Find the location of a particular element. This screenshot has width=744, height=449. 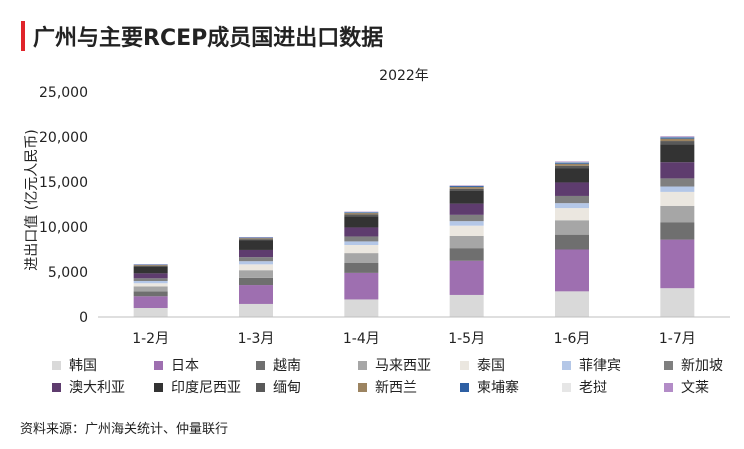

legend-label: 韩国 is located at coordinates (83, 366).